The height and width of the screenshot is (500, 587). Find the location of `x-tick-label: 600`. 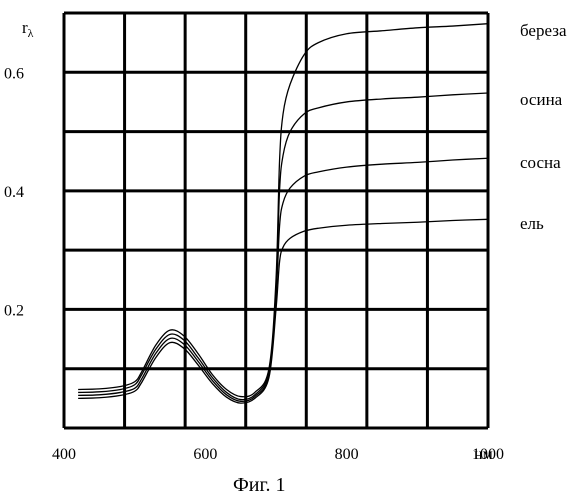

x-tick-label: 600 is located at coordinates (205, 454).